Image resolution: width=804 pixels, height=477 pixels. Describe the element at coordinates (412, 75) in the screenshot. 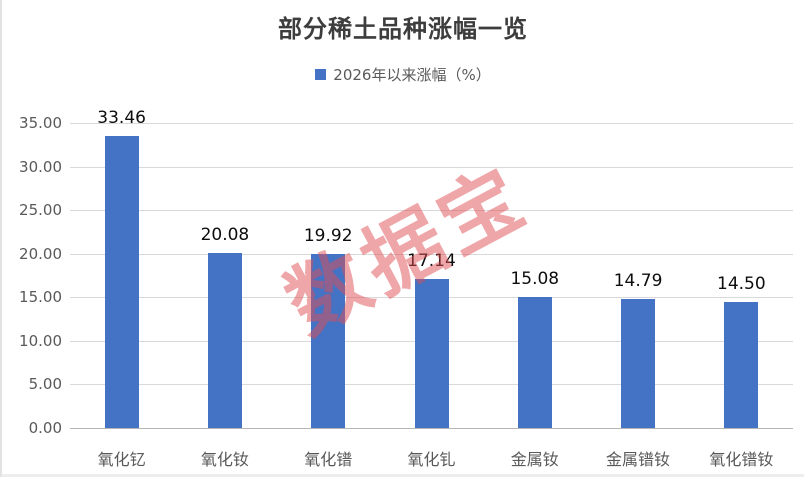

I see `legend-label: 2026年以来涨幅（%）` at that location.